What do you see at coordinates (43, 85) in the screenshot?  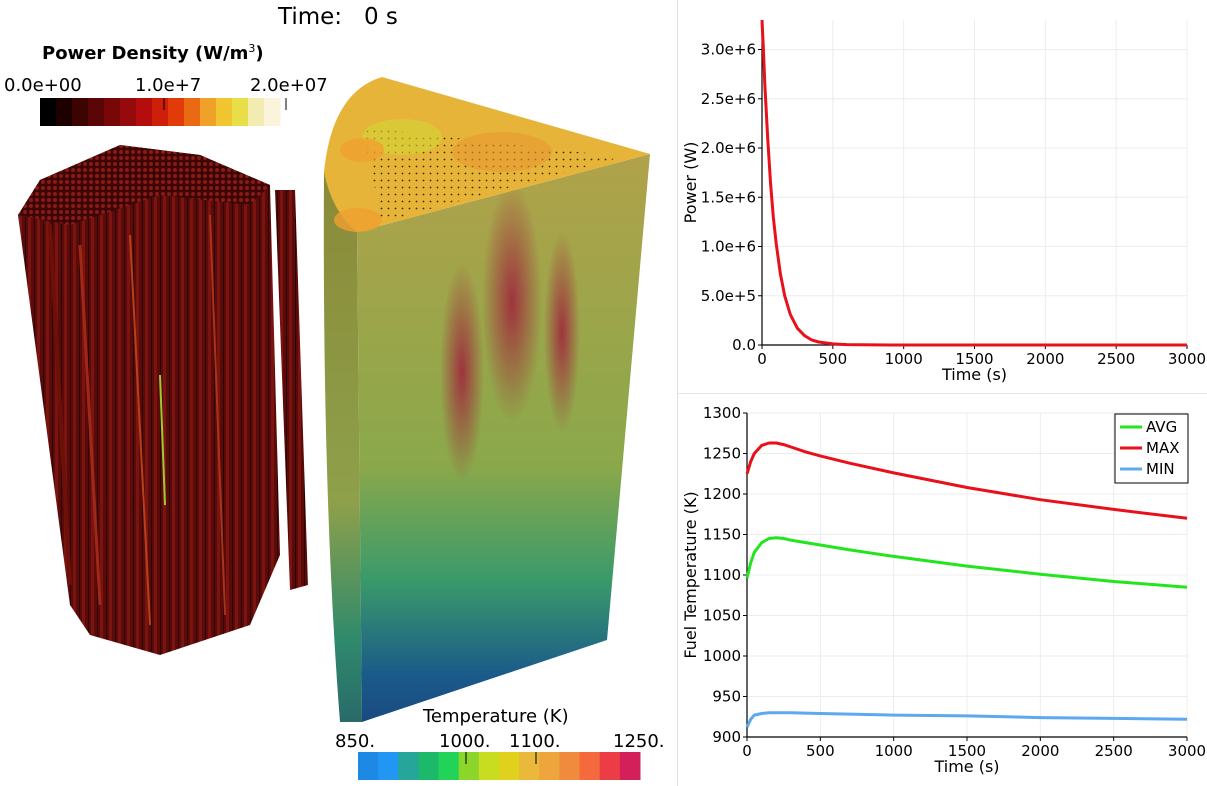 I see `pd-tick-min: 0.0e+00` at bounding box center [43, 85].